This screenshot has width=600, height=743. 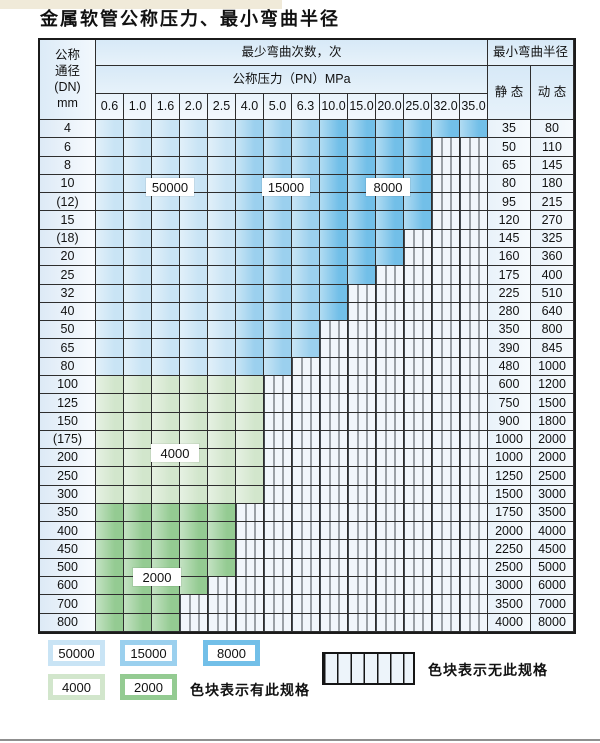 What do you see at coordinates (509, 147) in the screenshot?
I see `static-radius-cell: 50` at bounding box center [509, 147].